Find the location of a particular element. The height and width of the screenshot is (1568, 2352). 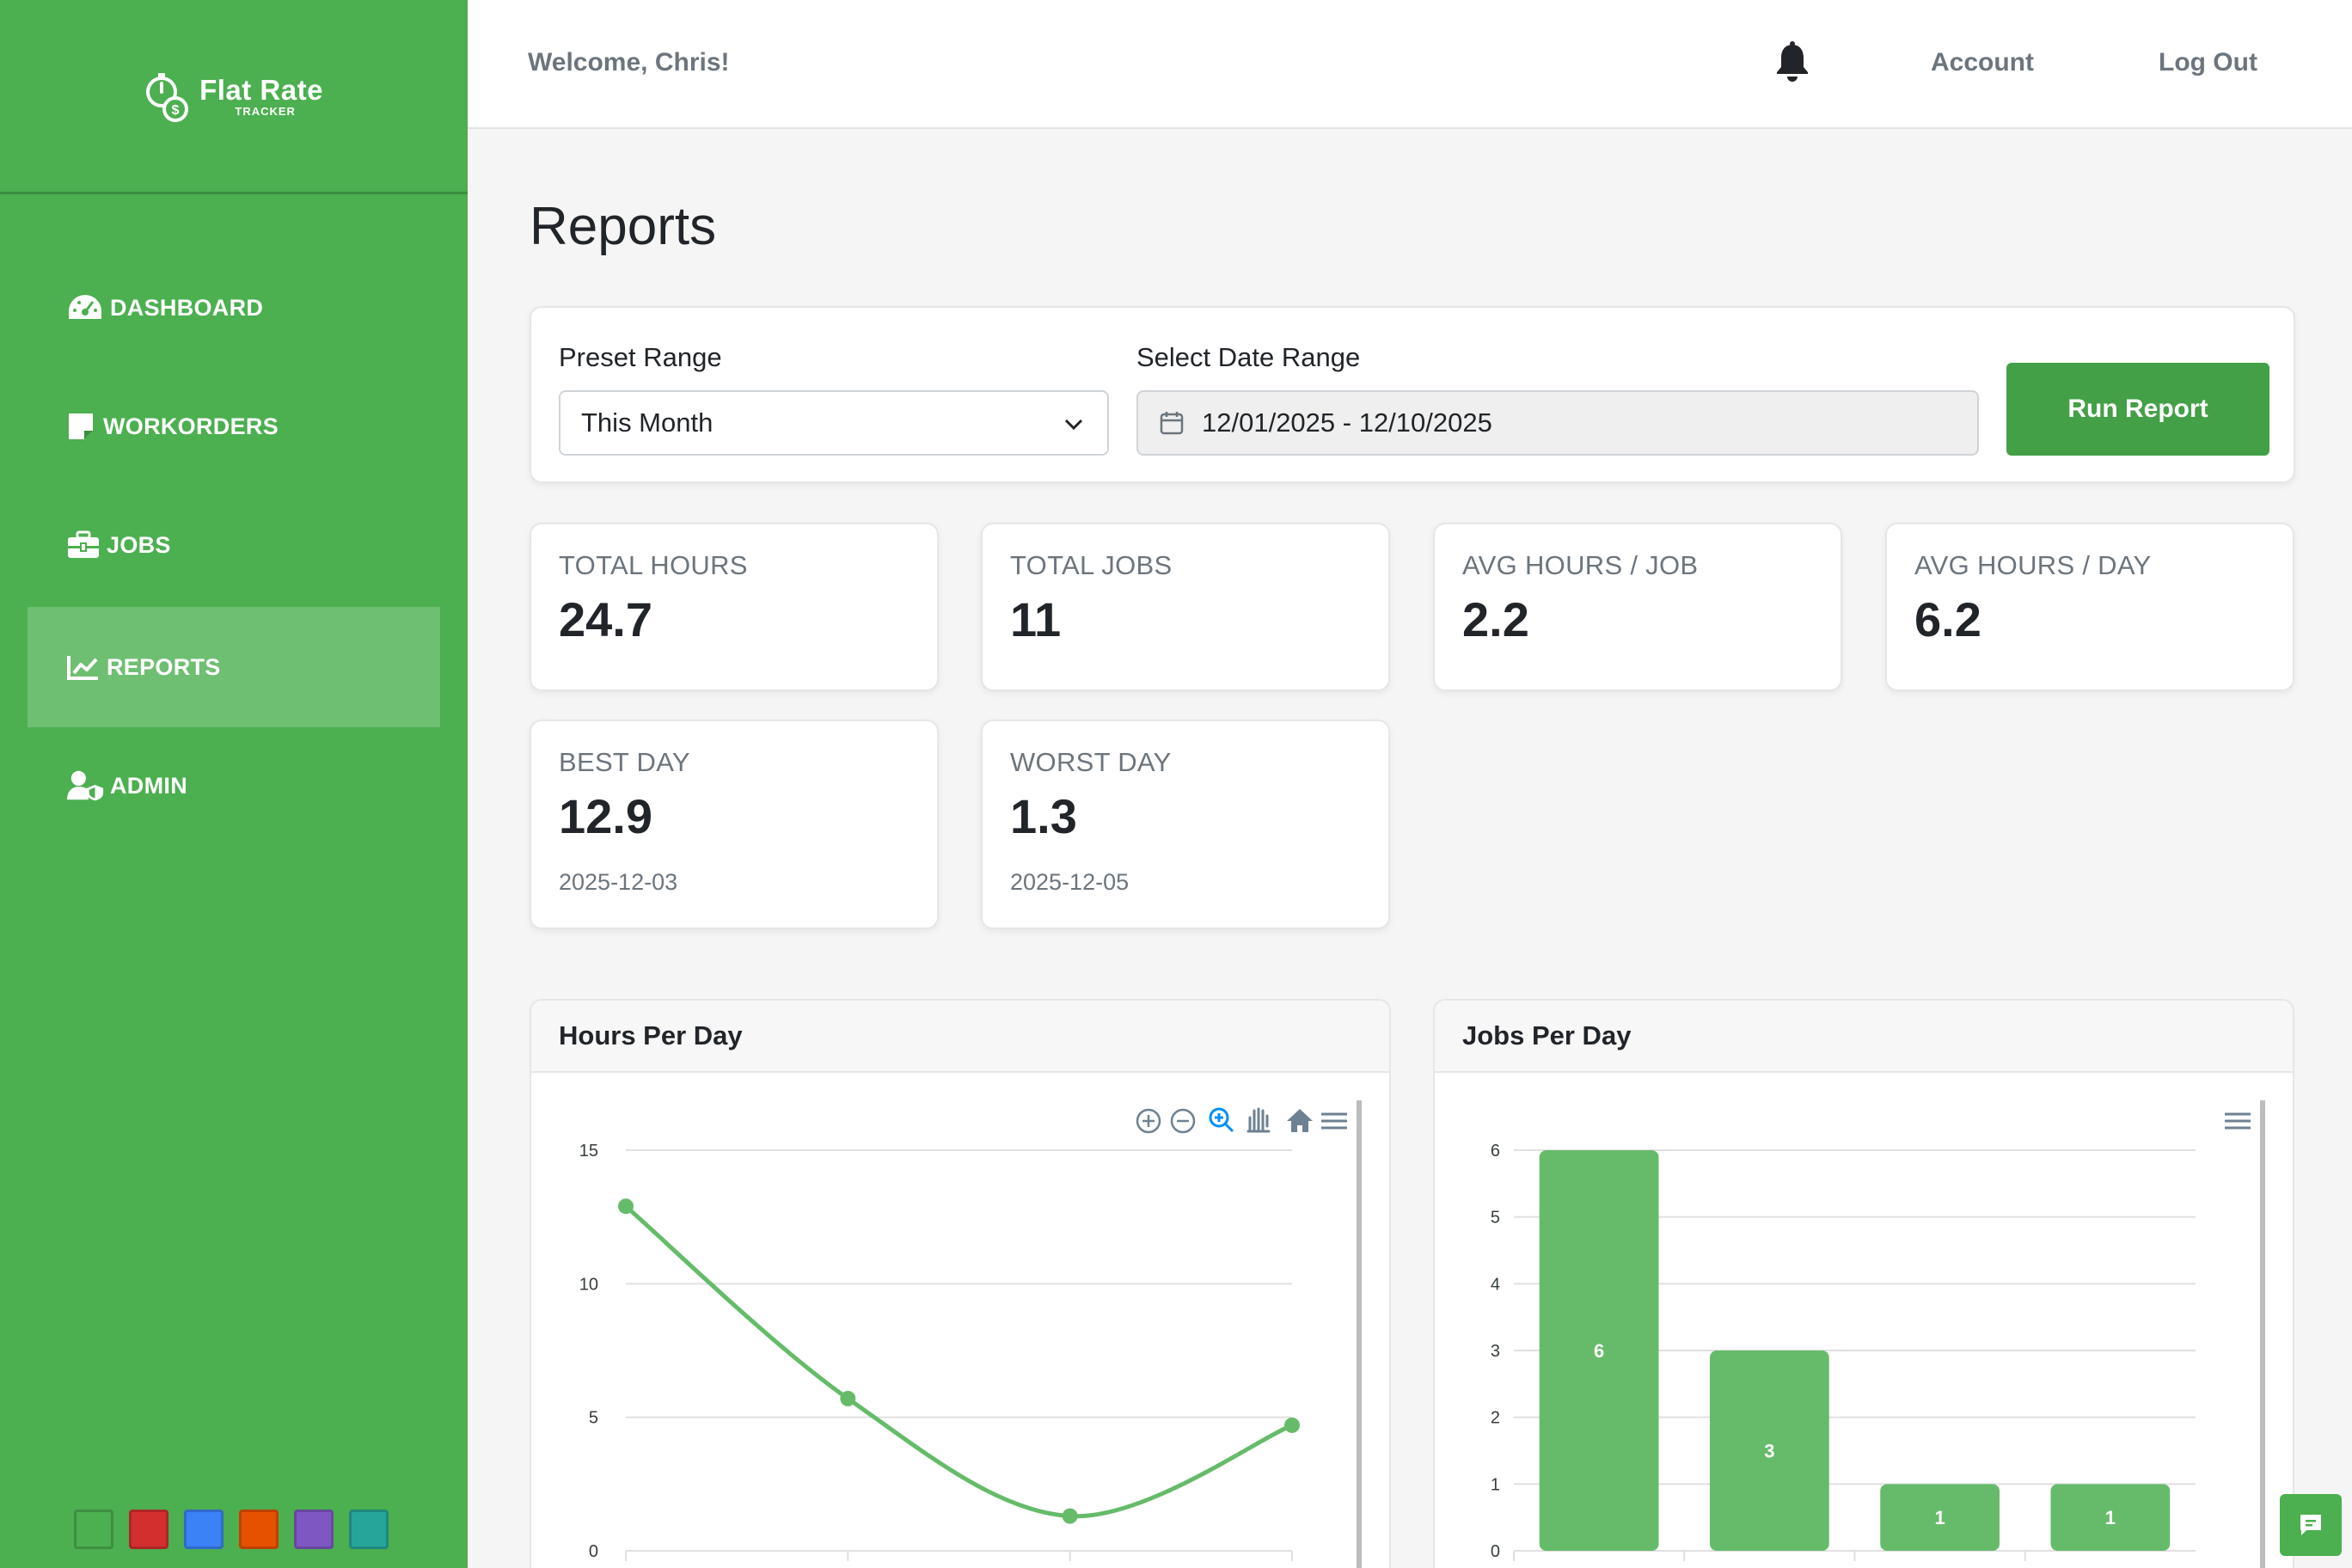

sidebar-item-label: REPORTS is located at coordinates (164, 666).